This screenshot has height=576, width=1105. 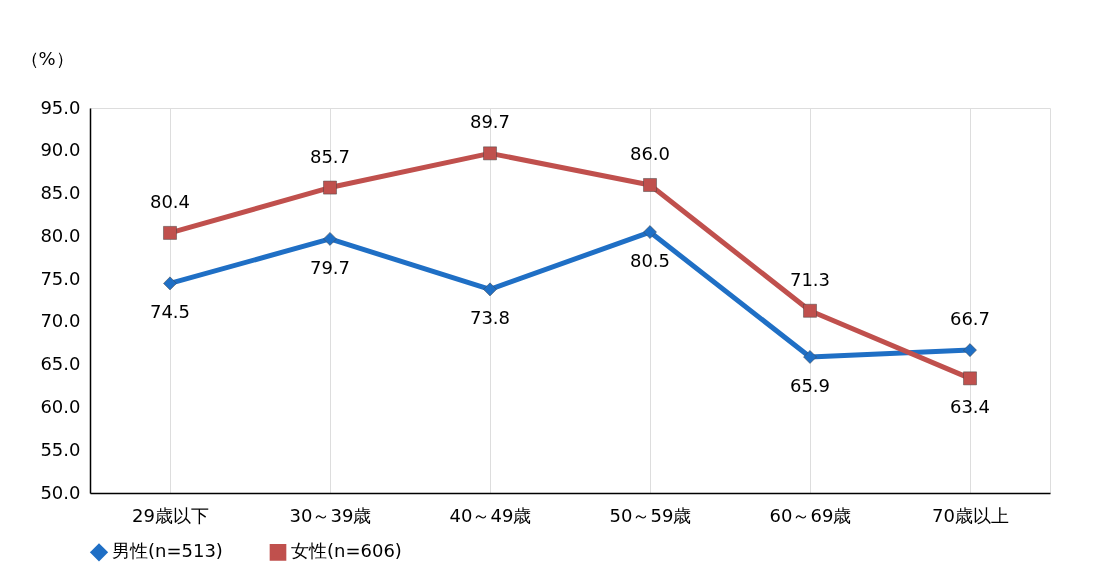 I want to click on y-tick-label: 80.0, so click(x=60, y=235).